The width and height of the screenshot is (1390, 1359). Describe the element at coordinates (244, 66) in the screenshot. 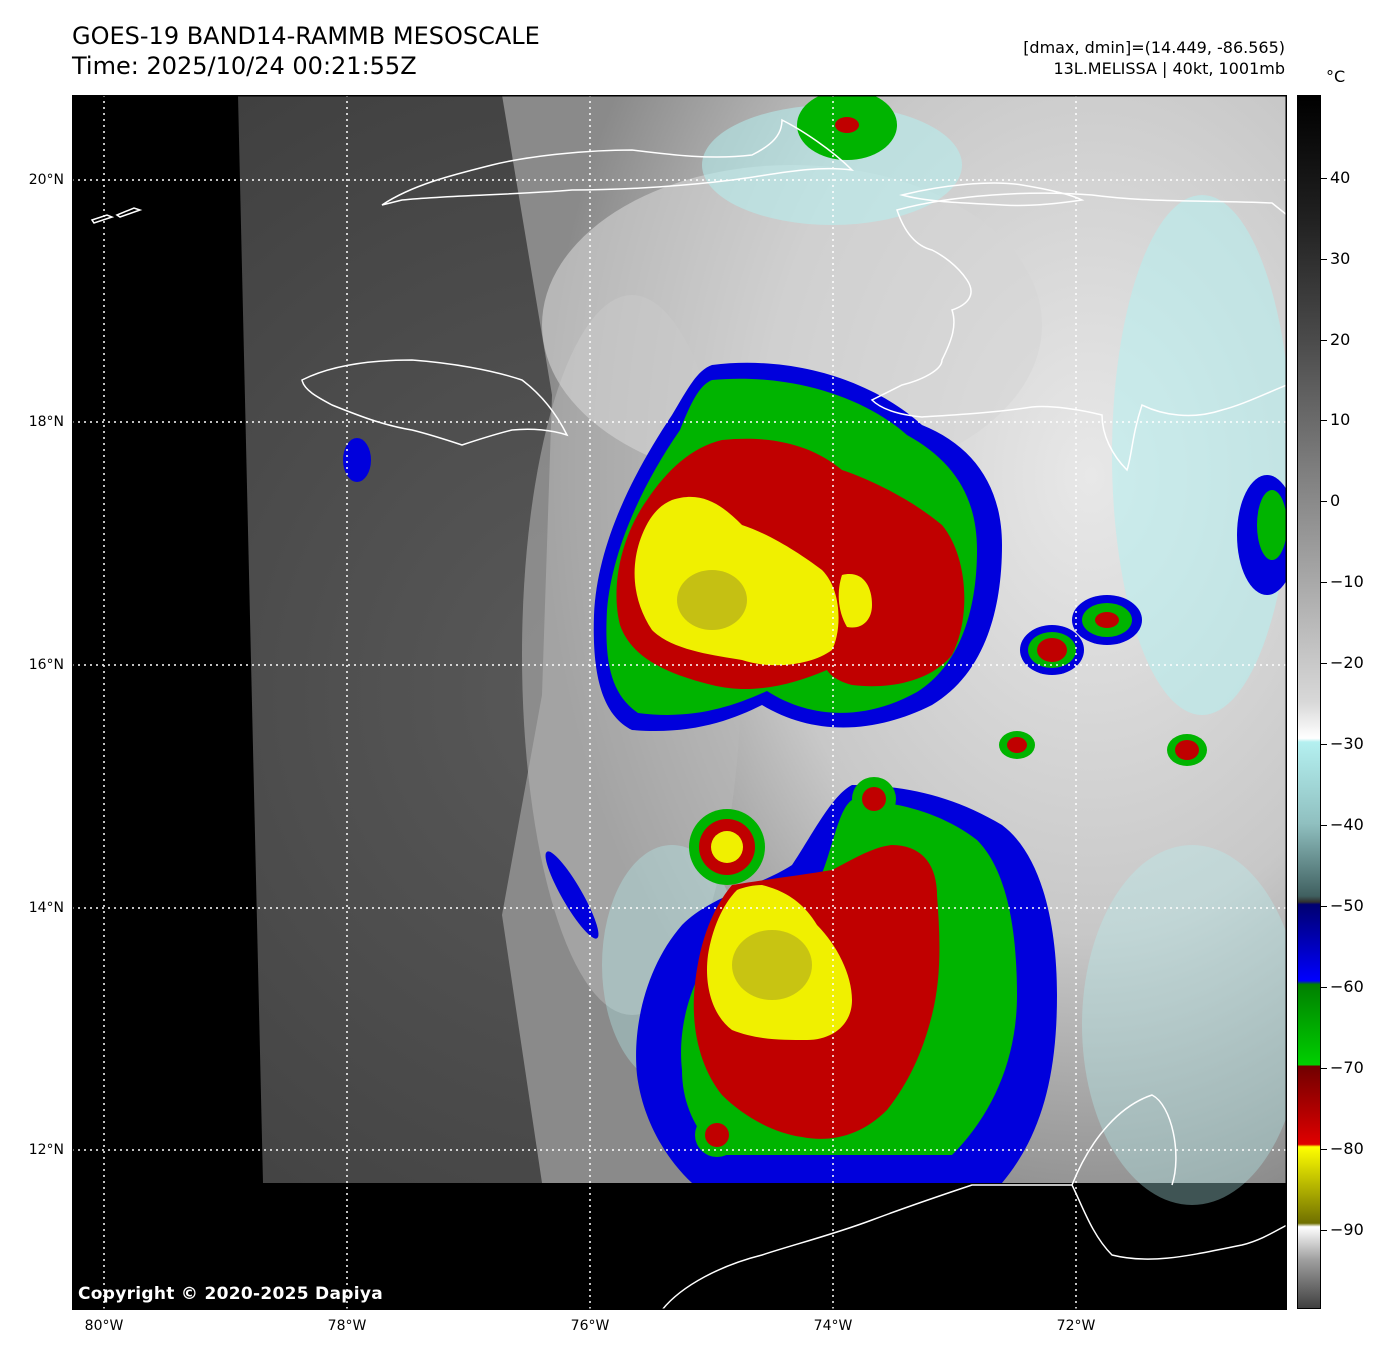

I see `map-time: Time: 2025/10/24 00:21:55Z` at that location.